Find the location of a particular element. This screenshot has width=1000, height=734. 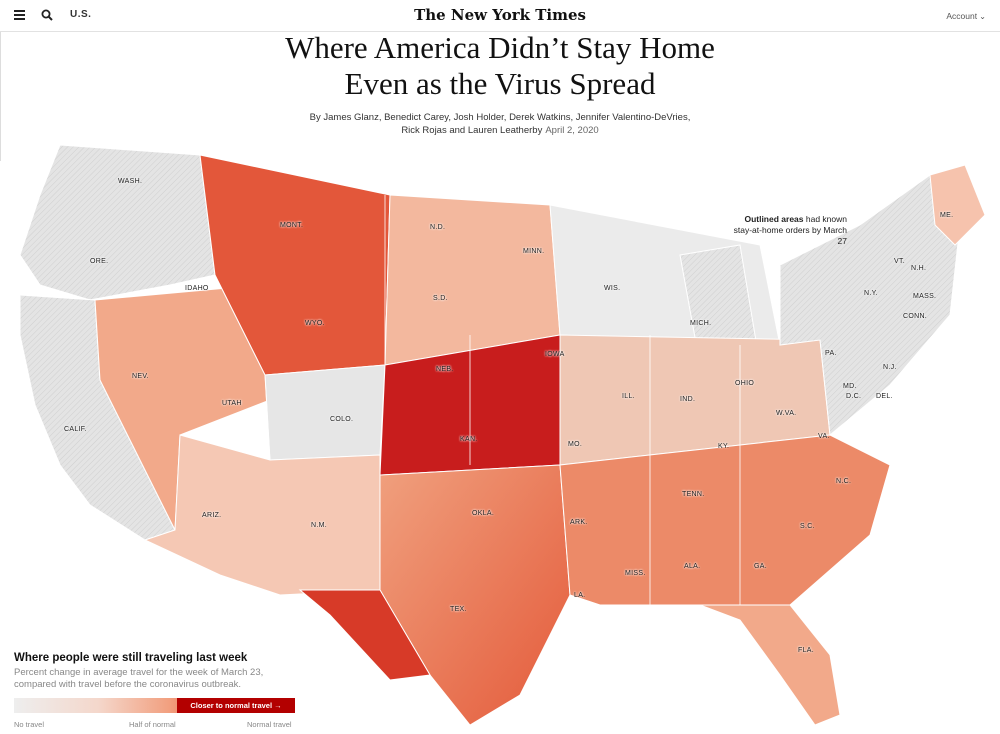

nyt-logo: The New York Times is located at coordinates (500, 15).